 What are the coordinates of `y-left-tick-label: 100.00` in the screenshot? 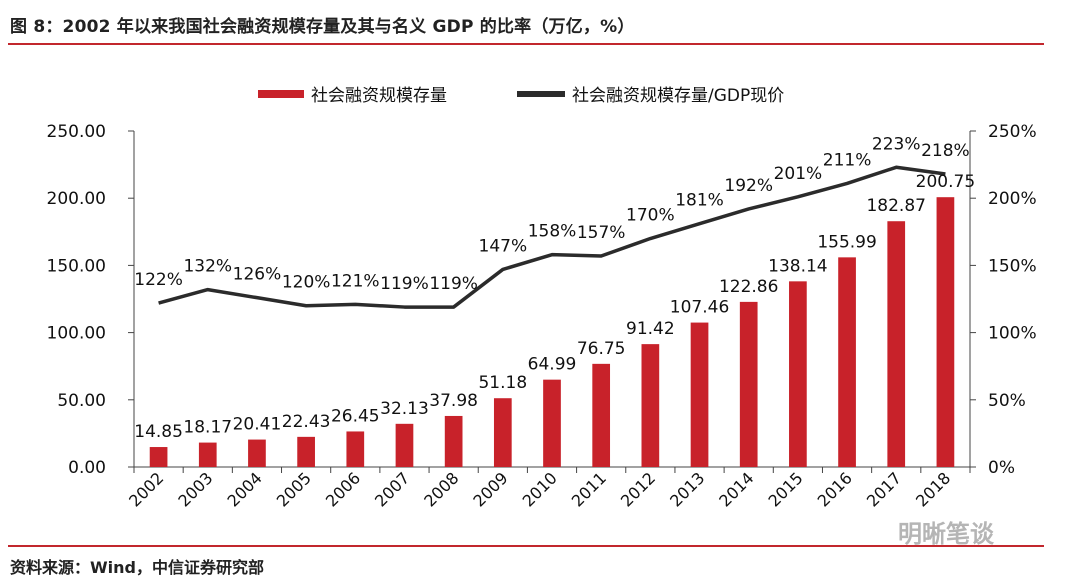 It's located at (76, 334).